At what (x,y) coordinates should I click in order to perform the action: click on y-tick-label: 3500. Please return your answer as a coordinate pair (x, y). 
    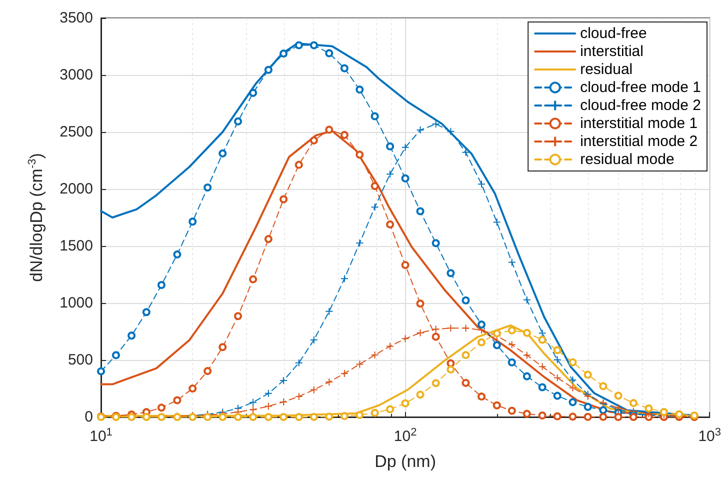
    Looking at the image, I should click on (76, 18).